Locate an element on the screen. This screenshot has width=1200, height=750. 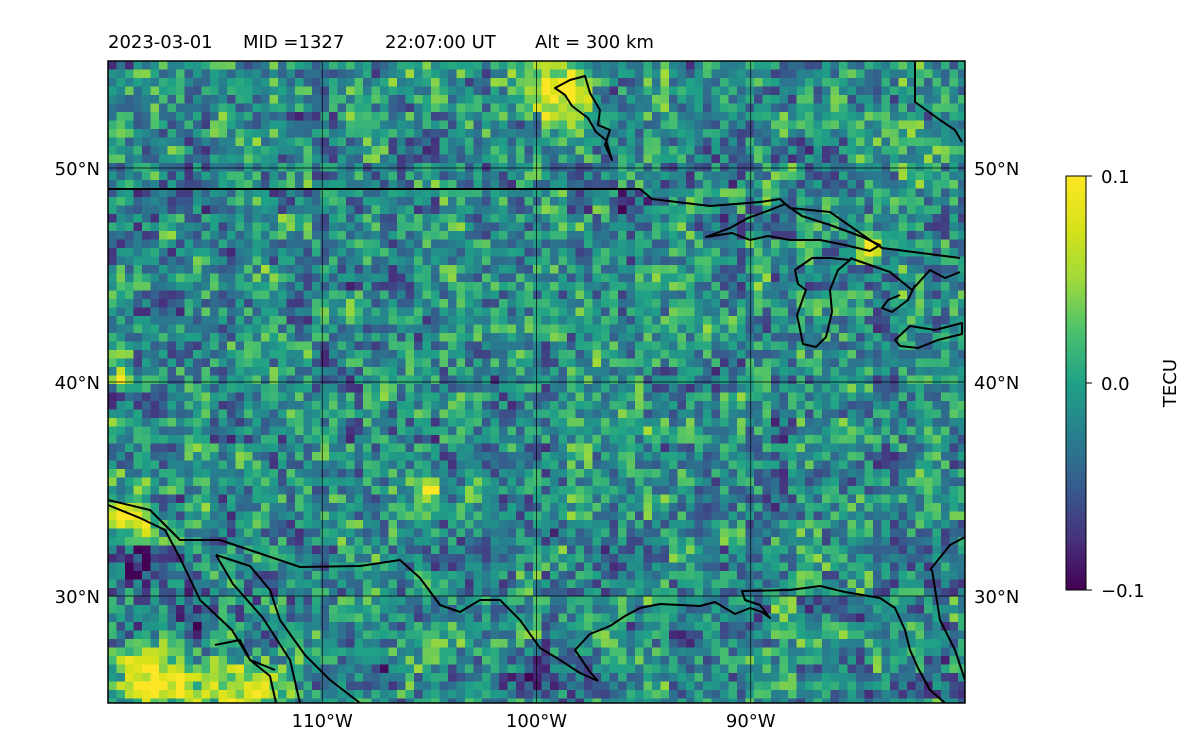
colorbar-ticks: 0.1 0.0 −0.1 is located at coordinates (1115, 384).